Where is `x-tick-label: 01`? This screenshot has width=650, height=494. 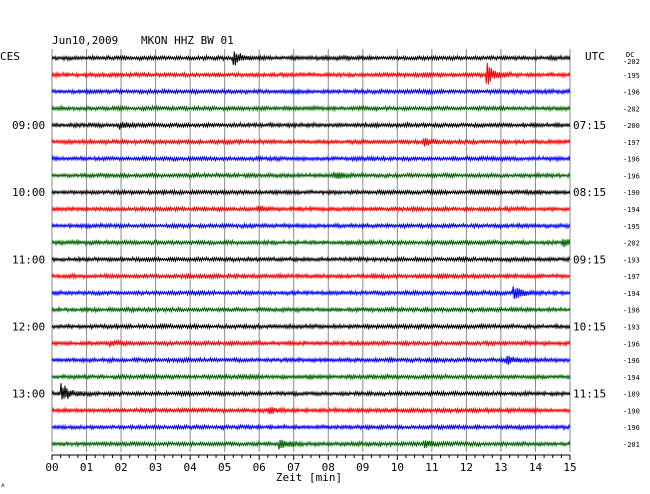 x-tick-label: 01 is located at coordinates (86, 467).